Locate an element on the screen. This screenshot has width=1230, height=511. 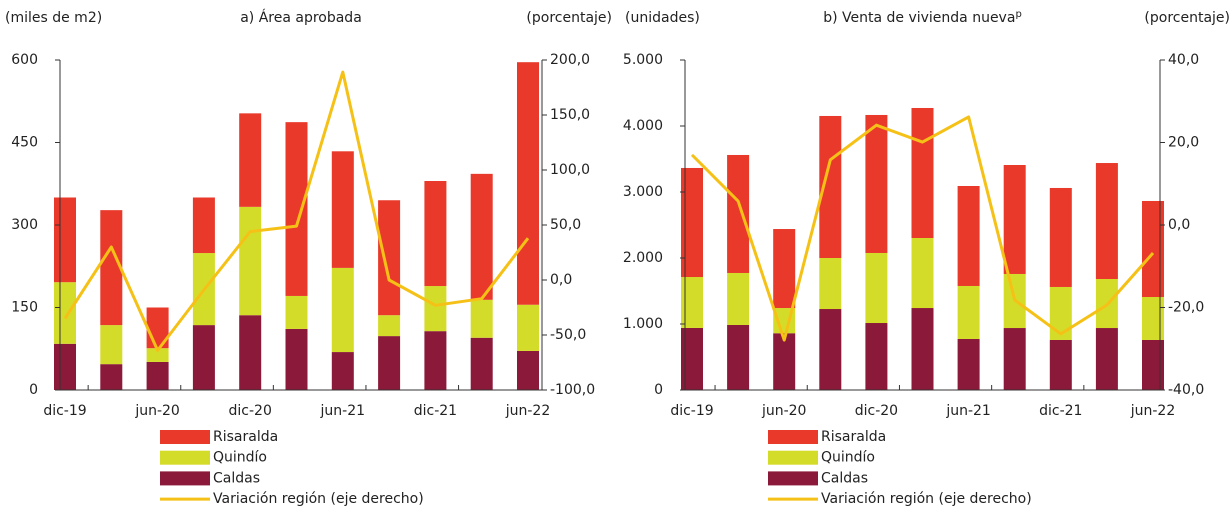
y2-tick-label: 100,0 is located at coordinates (570, 170).